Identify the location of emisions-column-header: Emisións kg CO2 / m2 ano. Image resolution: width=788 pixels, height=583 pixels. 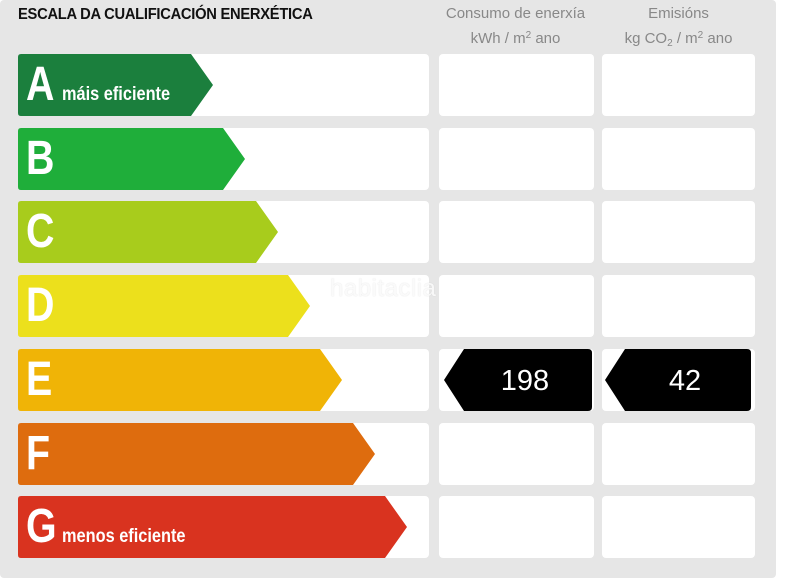
(678, 29).